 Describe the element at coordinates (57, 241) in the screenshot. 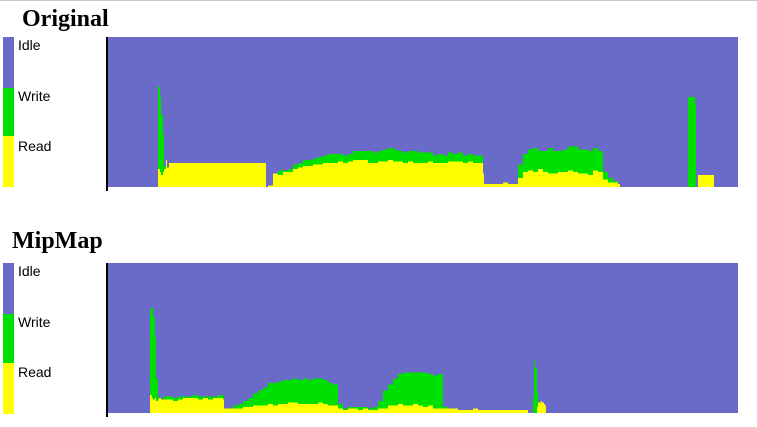

I see `chart-title-mipmap: MipMap` at that location.